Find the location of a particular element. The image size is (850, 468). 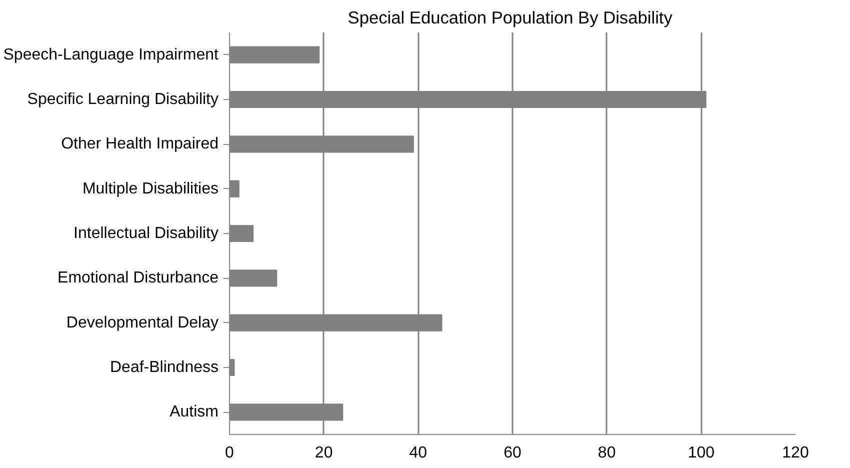

y-tick-label: Deaf-Blindness is located at coordinates (164, 367).